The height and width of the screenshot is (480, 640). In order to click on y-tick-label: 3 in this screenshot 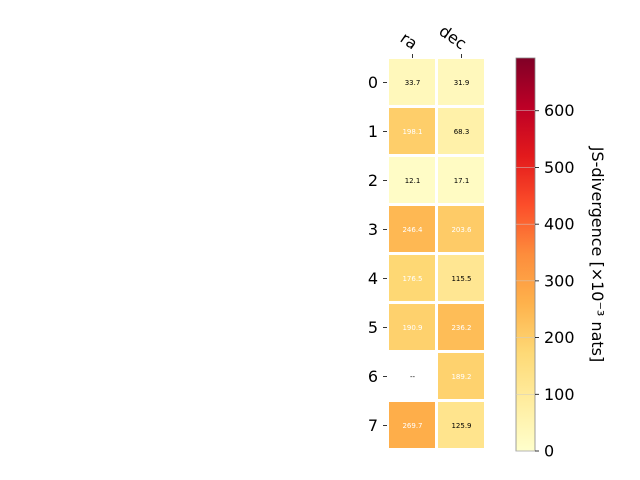, I will do `click(373, 229)`.